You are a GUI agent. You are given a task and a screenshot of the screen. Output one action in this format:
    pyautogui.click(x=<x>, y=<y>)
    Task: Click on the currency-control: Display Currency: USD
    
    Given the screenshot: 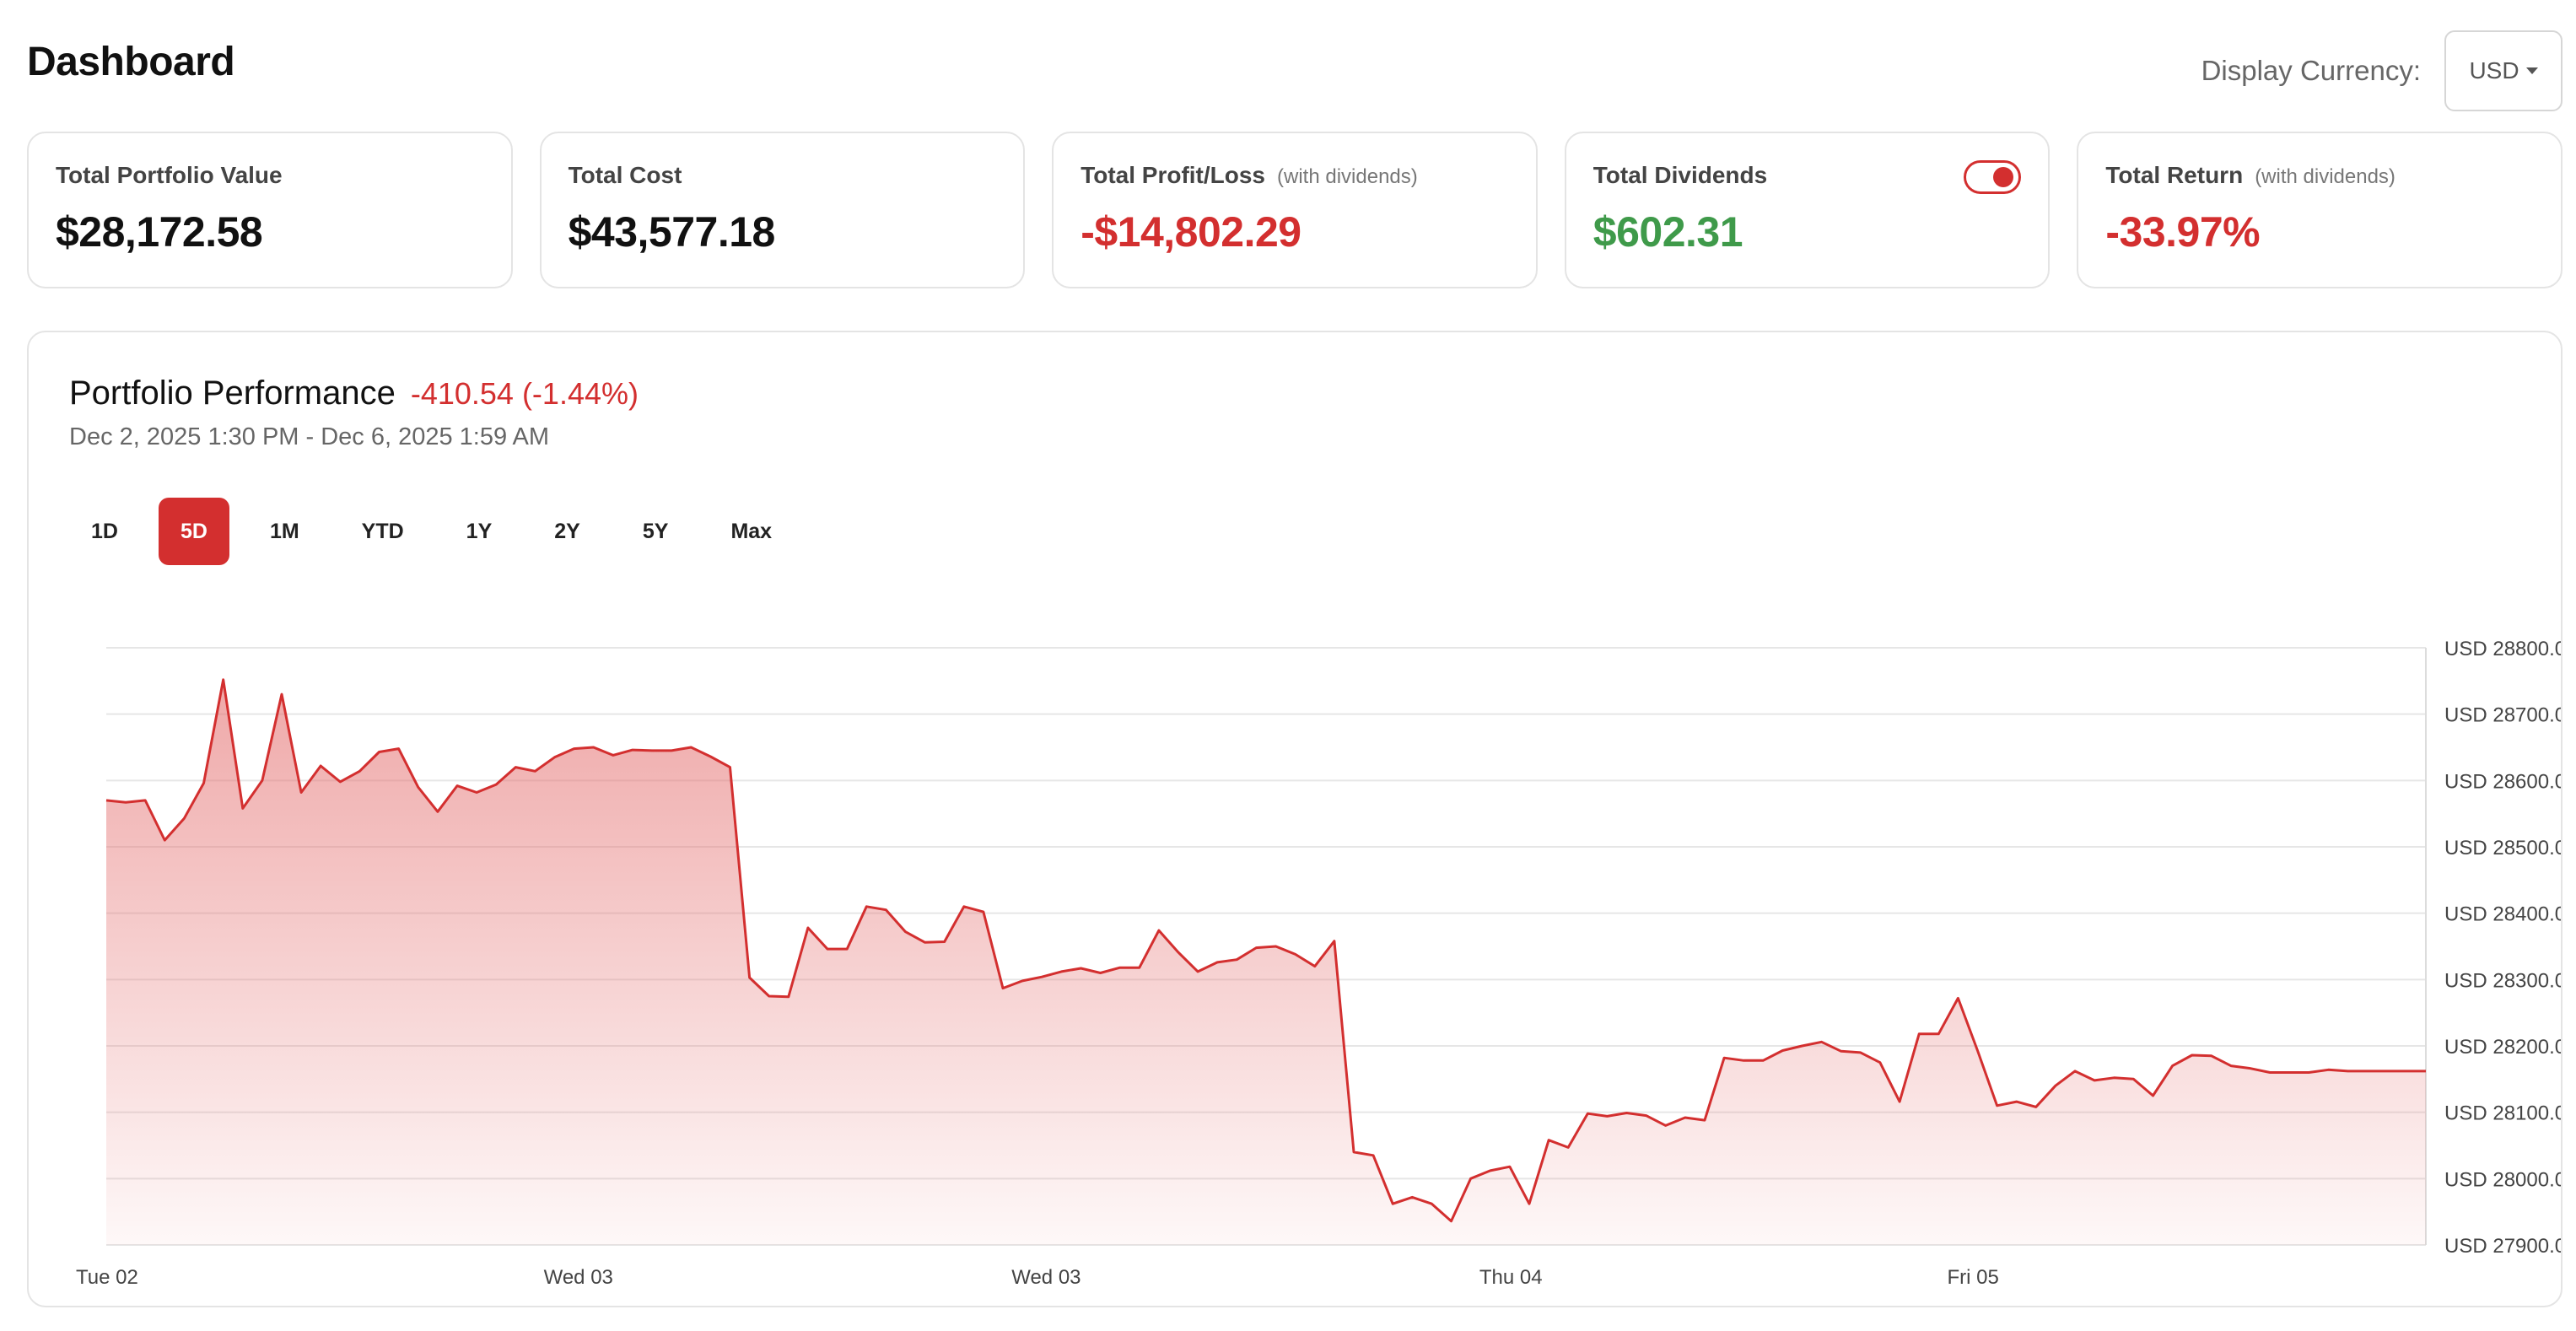 What is the action you would take?
    pyautogui.click(x=2382, y=70)
    